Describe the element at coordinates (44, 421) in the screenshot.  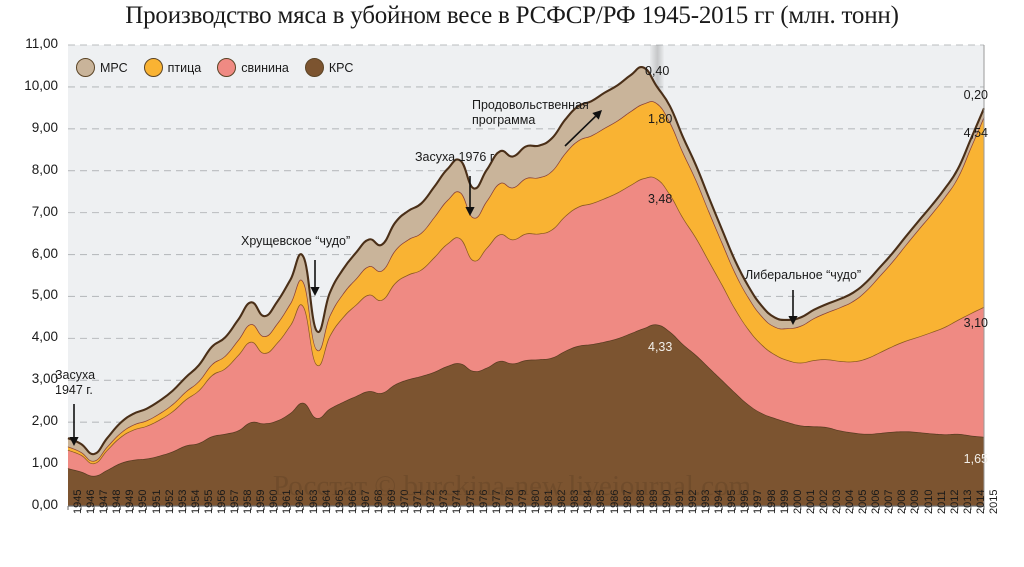
I see `y-axis-tick-label: 2,00` at that location.